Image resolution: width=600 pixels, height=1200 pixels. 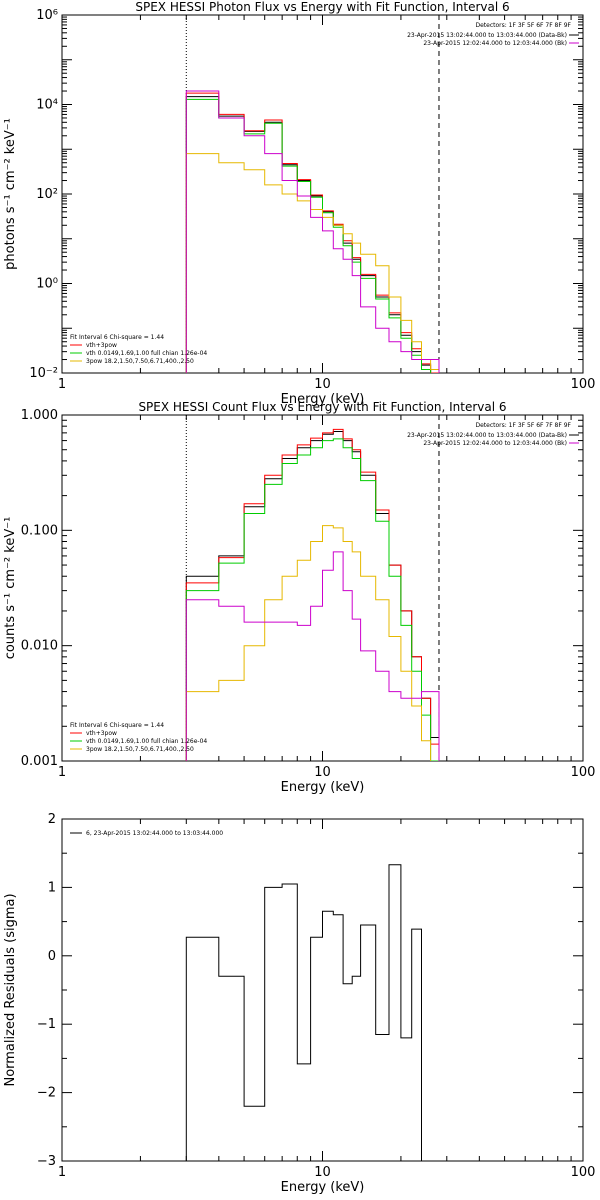 I want to click on y-tick-label: −3, so click(x=46, y=1161).